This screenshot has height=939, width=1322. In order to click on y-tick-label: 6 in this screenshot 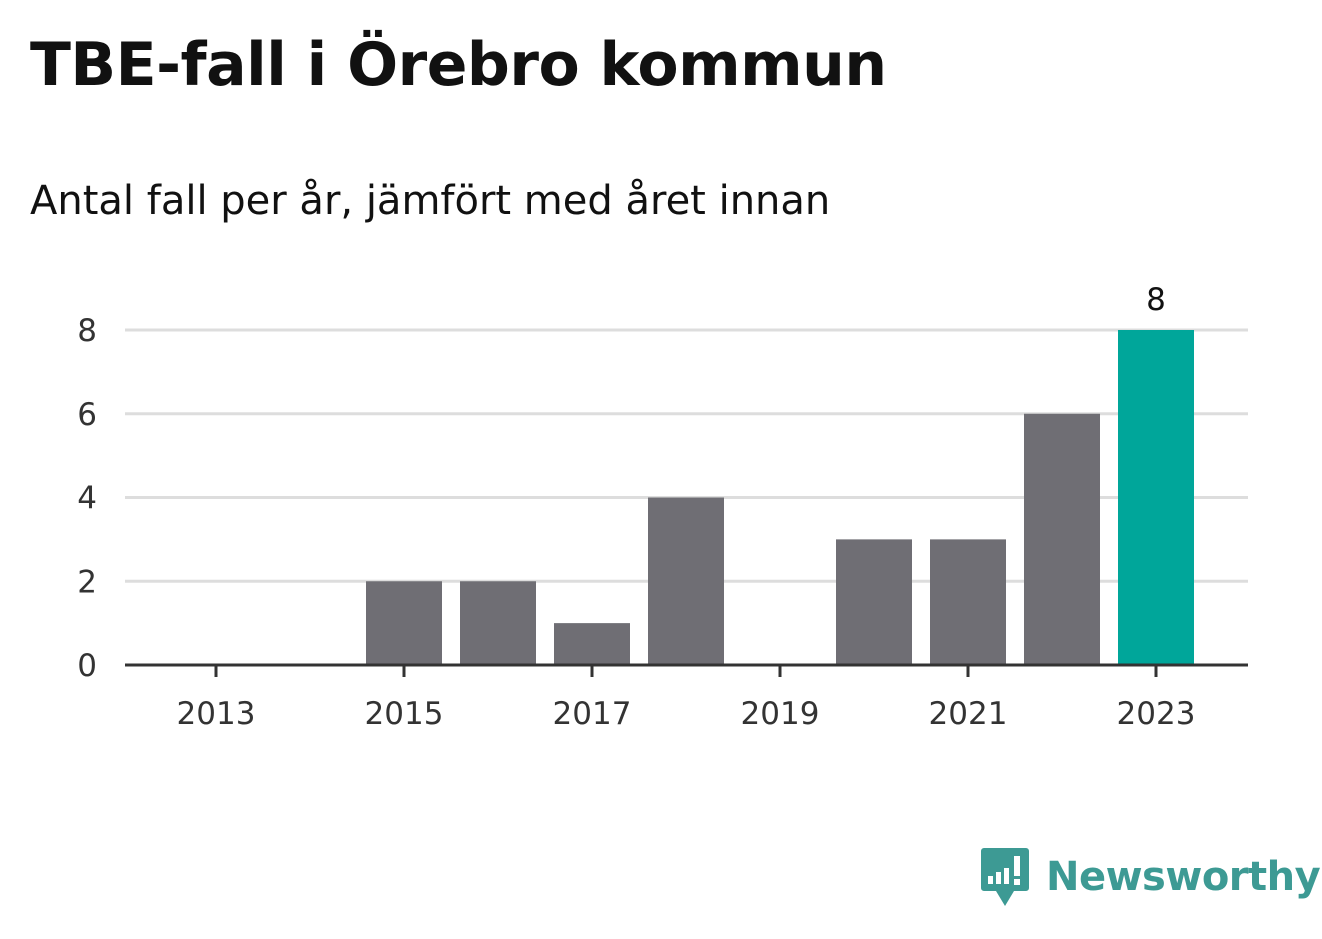, I will do `click(87, 415)`.